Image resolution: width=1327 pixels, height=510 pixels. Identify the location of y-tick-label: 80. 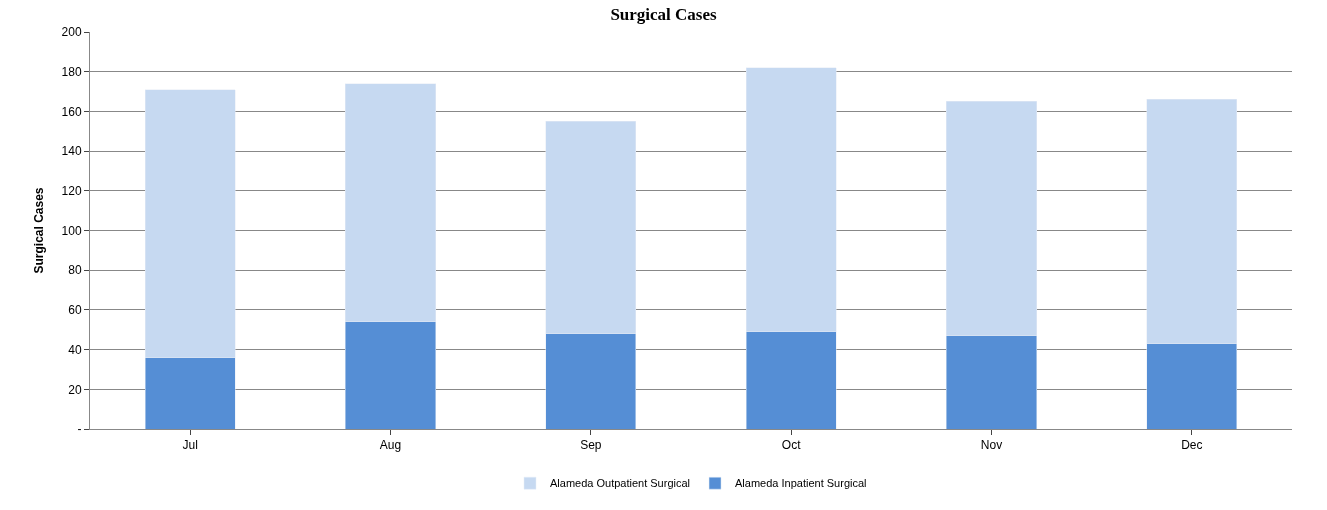
(75, 270).